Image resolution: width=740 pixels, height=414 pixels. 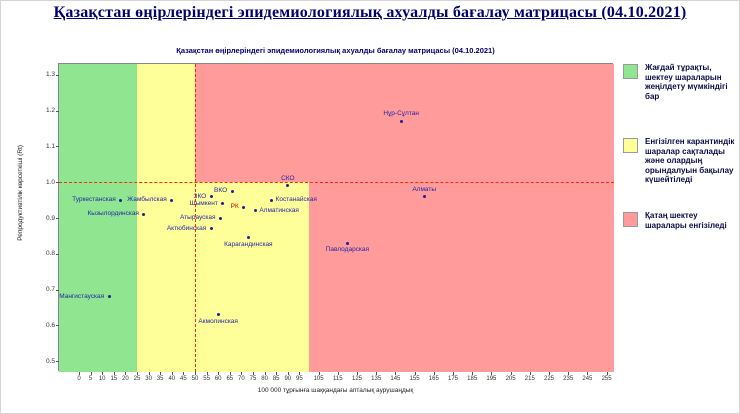 What do you see at coordinates (50, 75) in the screenshot?
I see `y-tick-label: 1.3` at bounding box center [50, 75].